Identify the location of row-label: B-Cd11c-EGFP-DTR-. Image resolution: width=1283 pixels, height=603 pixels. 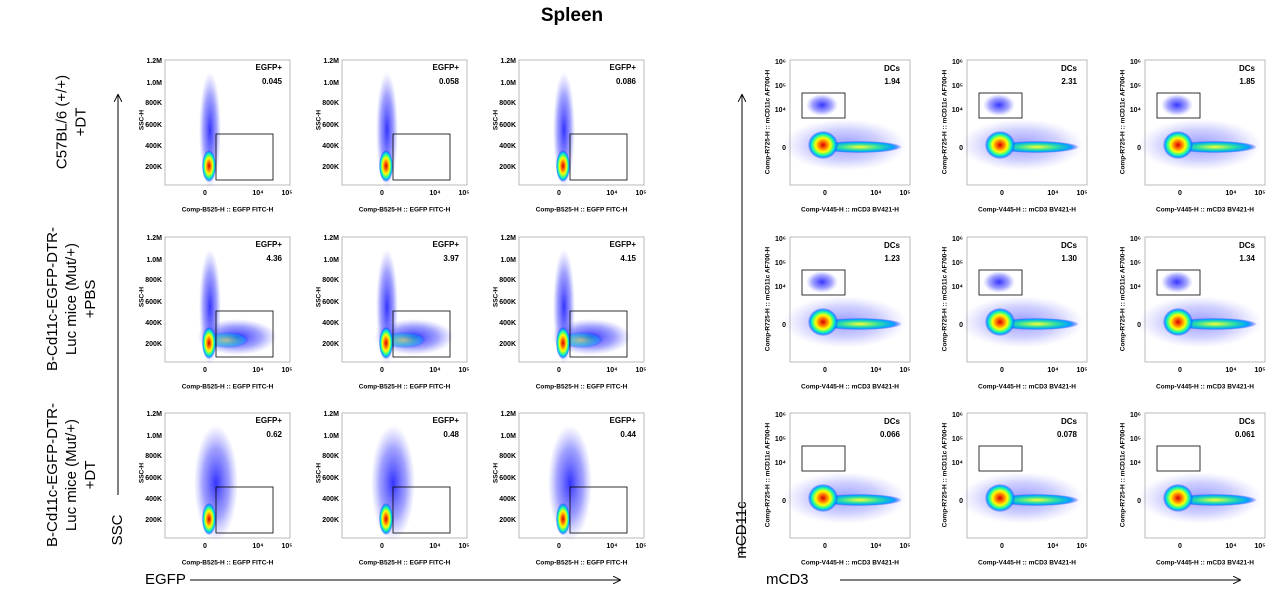
(52, 475).